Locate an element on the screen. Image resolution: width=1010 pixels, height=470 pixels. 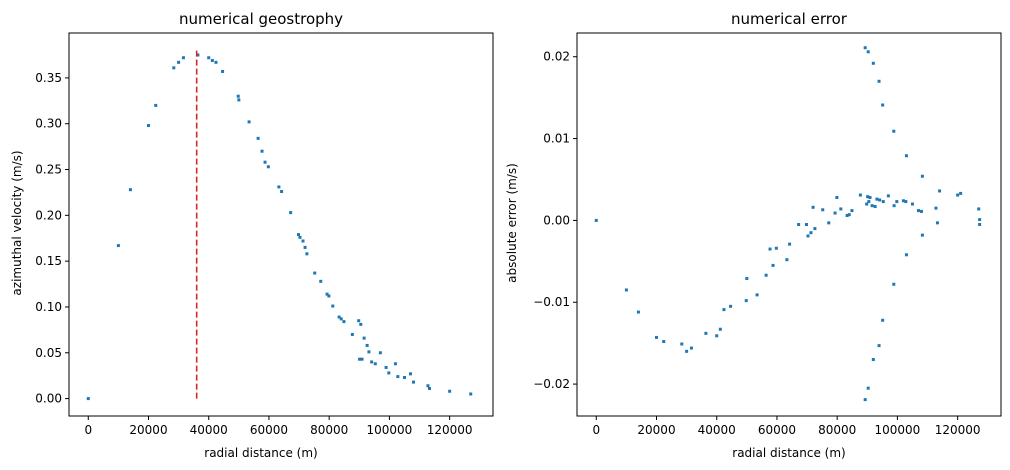
right-plot-y-tick-label: 0.02 is located at coordinates (556, 57).